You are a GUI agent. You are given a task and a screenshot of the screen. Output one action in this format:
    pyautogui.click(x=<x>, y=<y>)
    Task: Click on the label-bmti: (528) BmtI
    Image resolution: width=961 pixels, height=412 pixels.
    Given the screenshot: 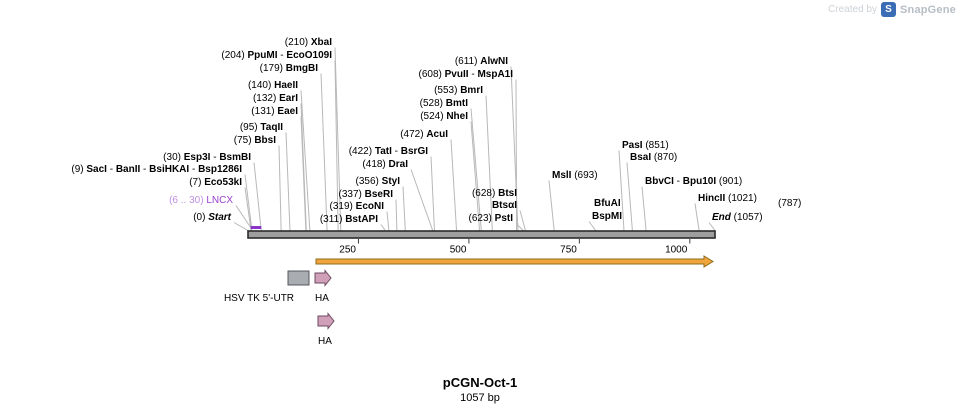 What is the action you would take?
    pyautogui.click(x=444, y=103)
    